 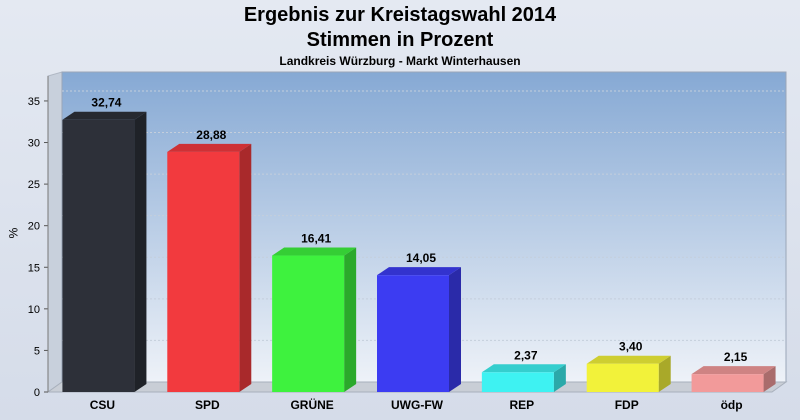 I want to click on bar-value-label: 3,40, so click(x=631, y=347).